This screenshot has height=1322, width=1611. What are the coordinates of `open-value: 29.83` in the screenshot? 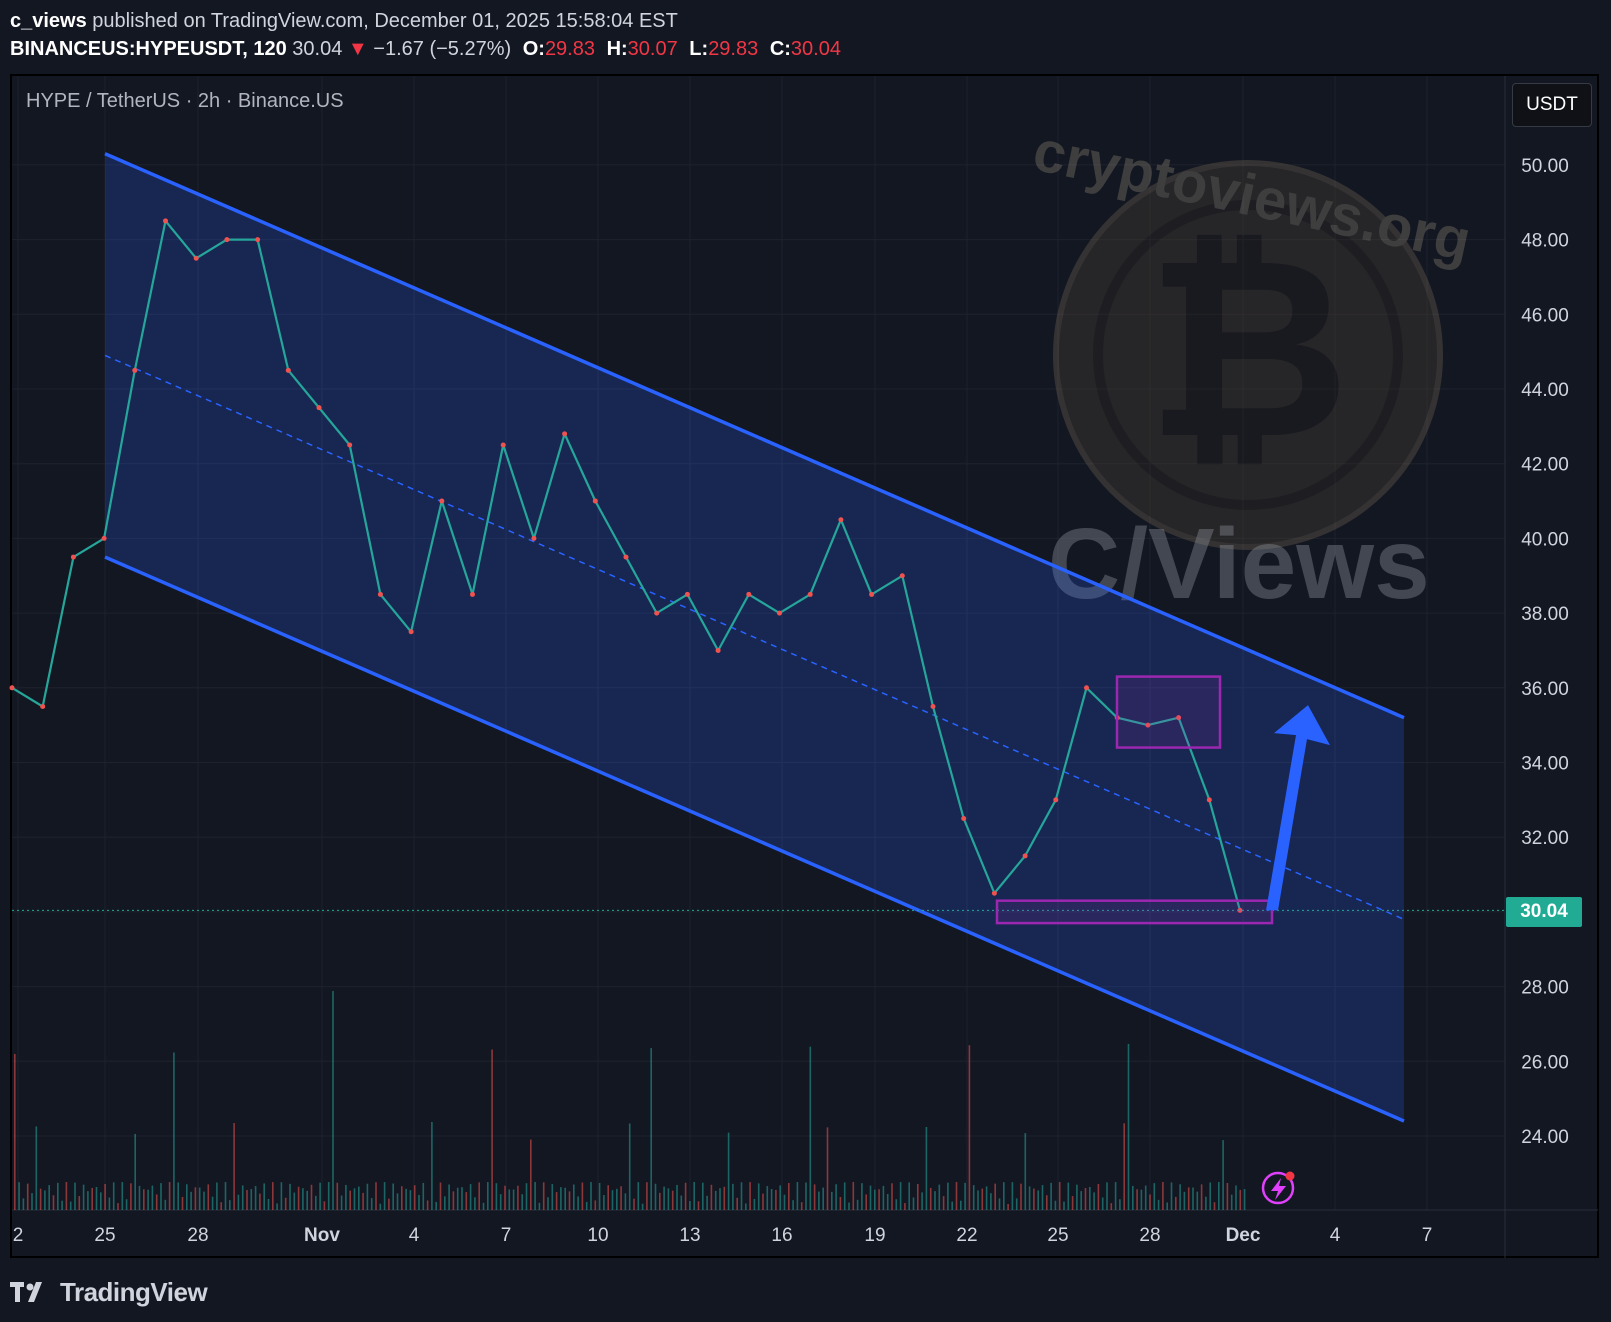 It's located at (569, 49).